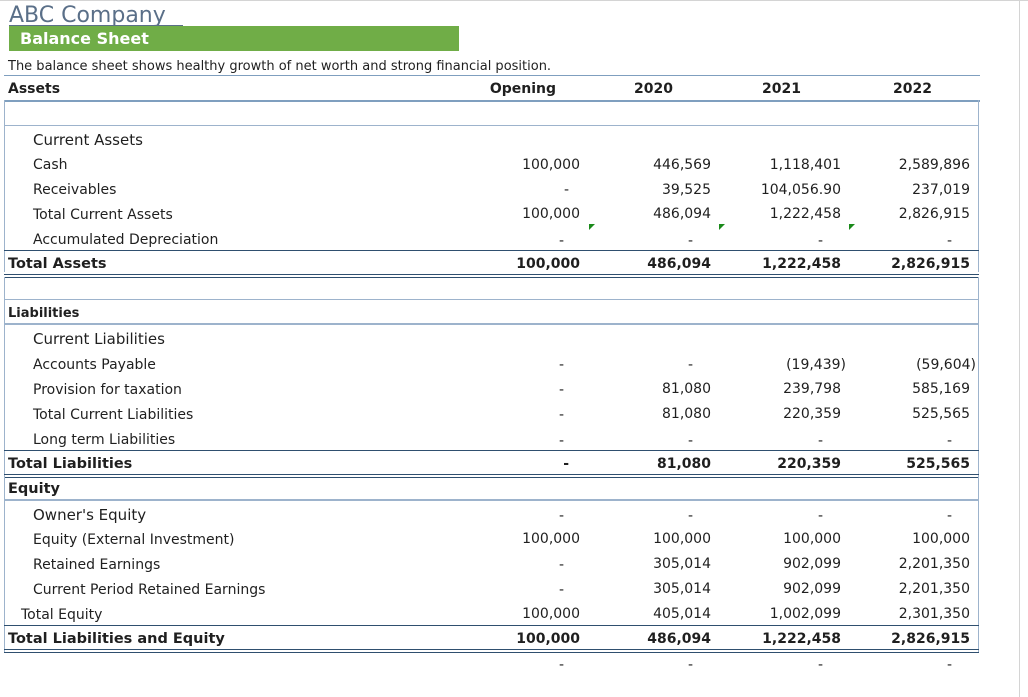 The image size is (1028, 697). Describe the element at coordinates (686, 414) in the screenshot. I see `tcl-2020: 81,080` at that location.